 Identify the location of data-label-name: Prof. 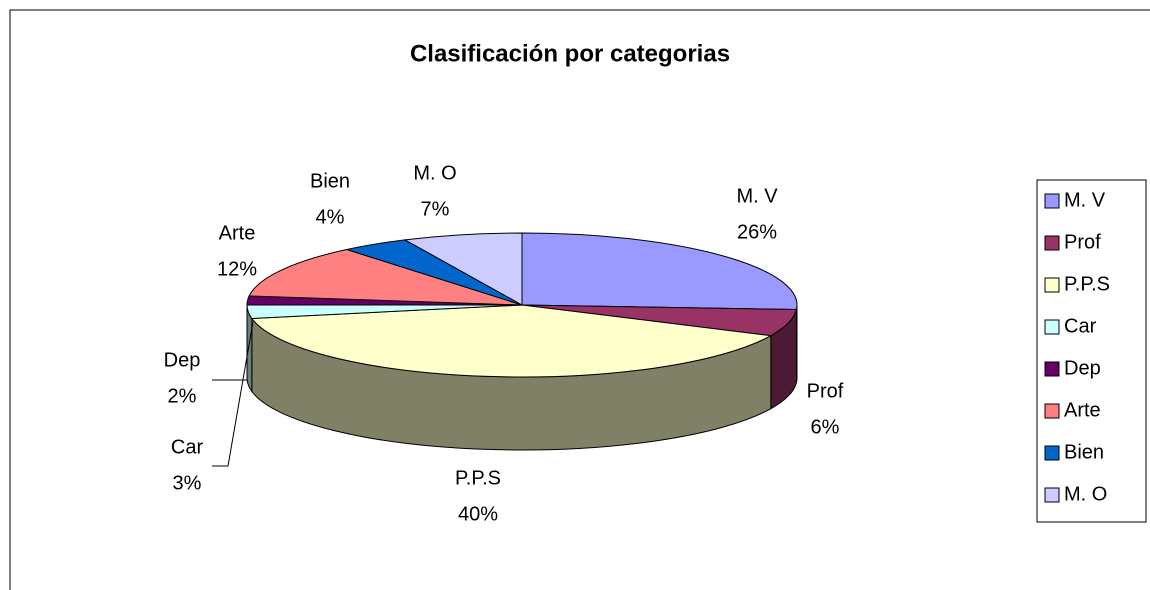
(825, 391).